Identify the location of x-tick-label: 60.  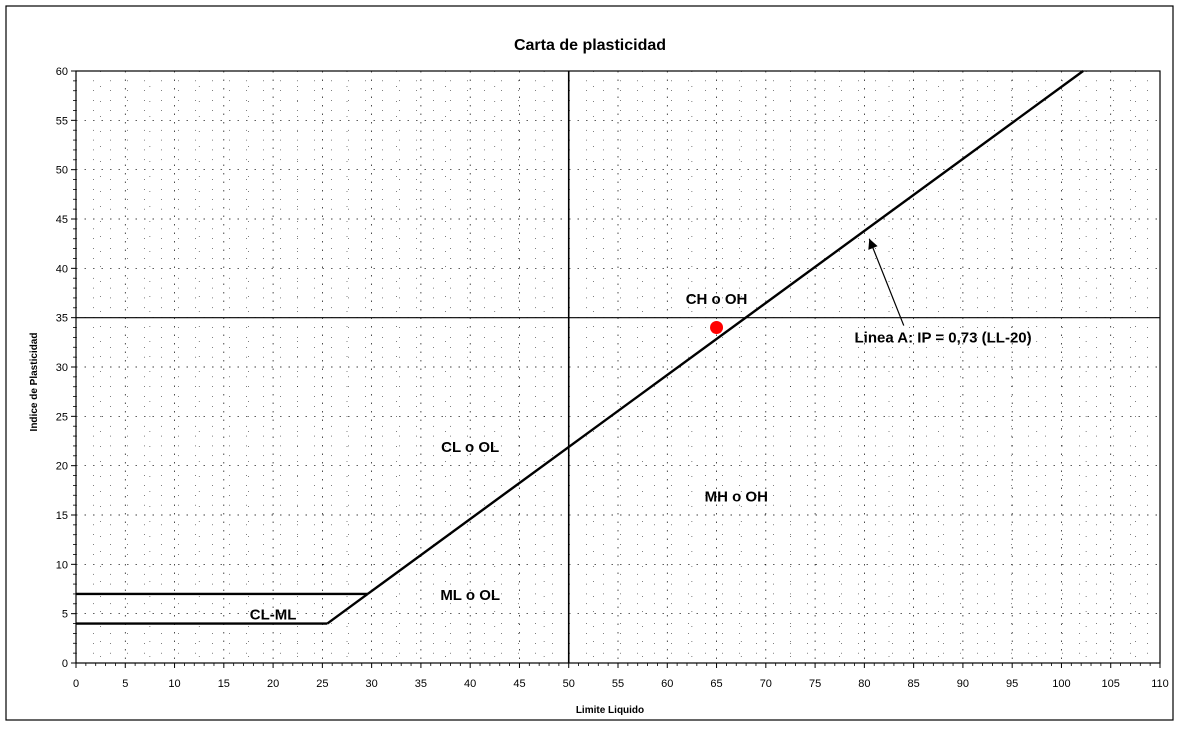
(667, 684).